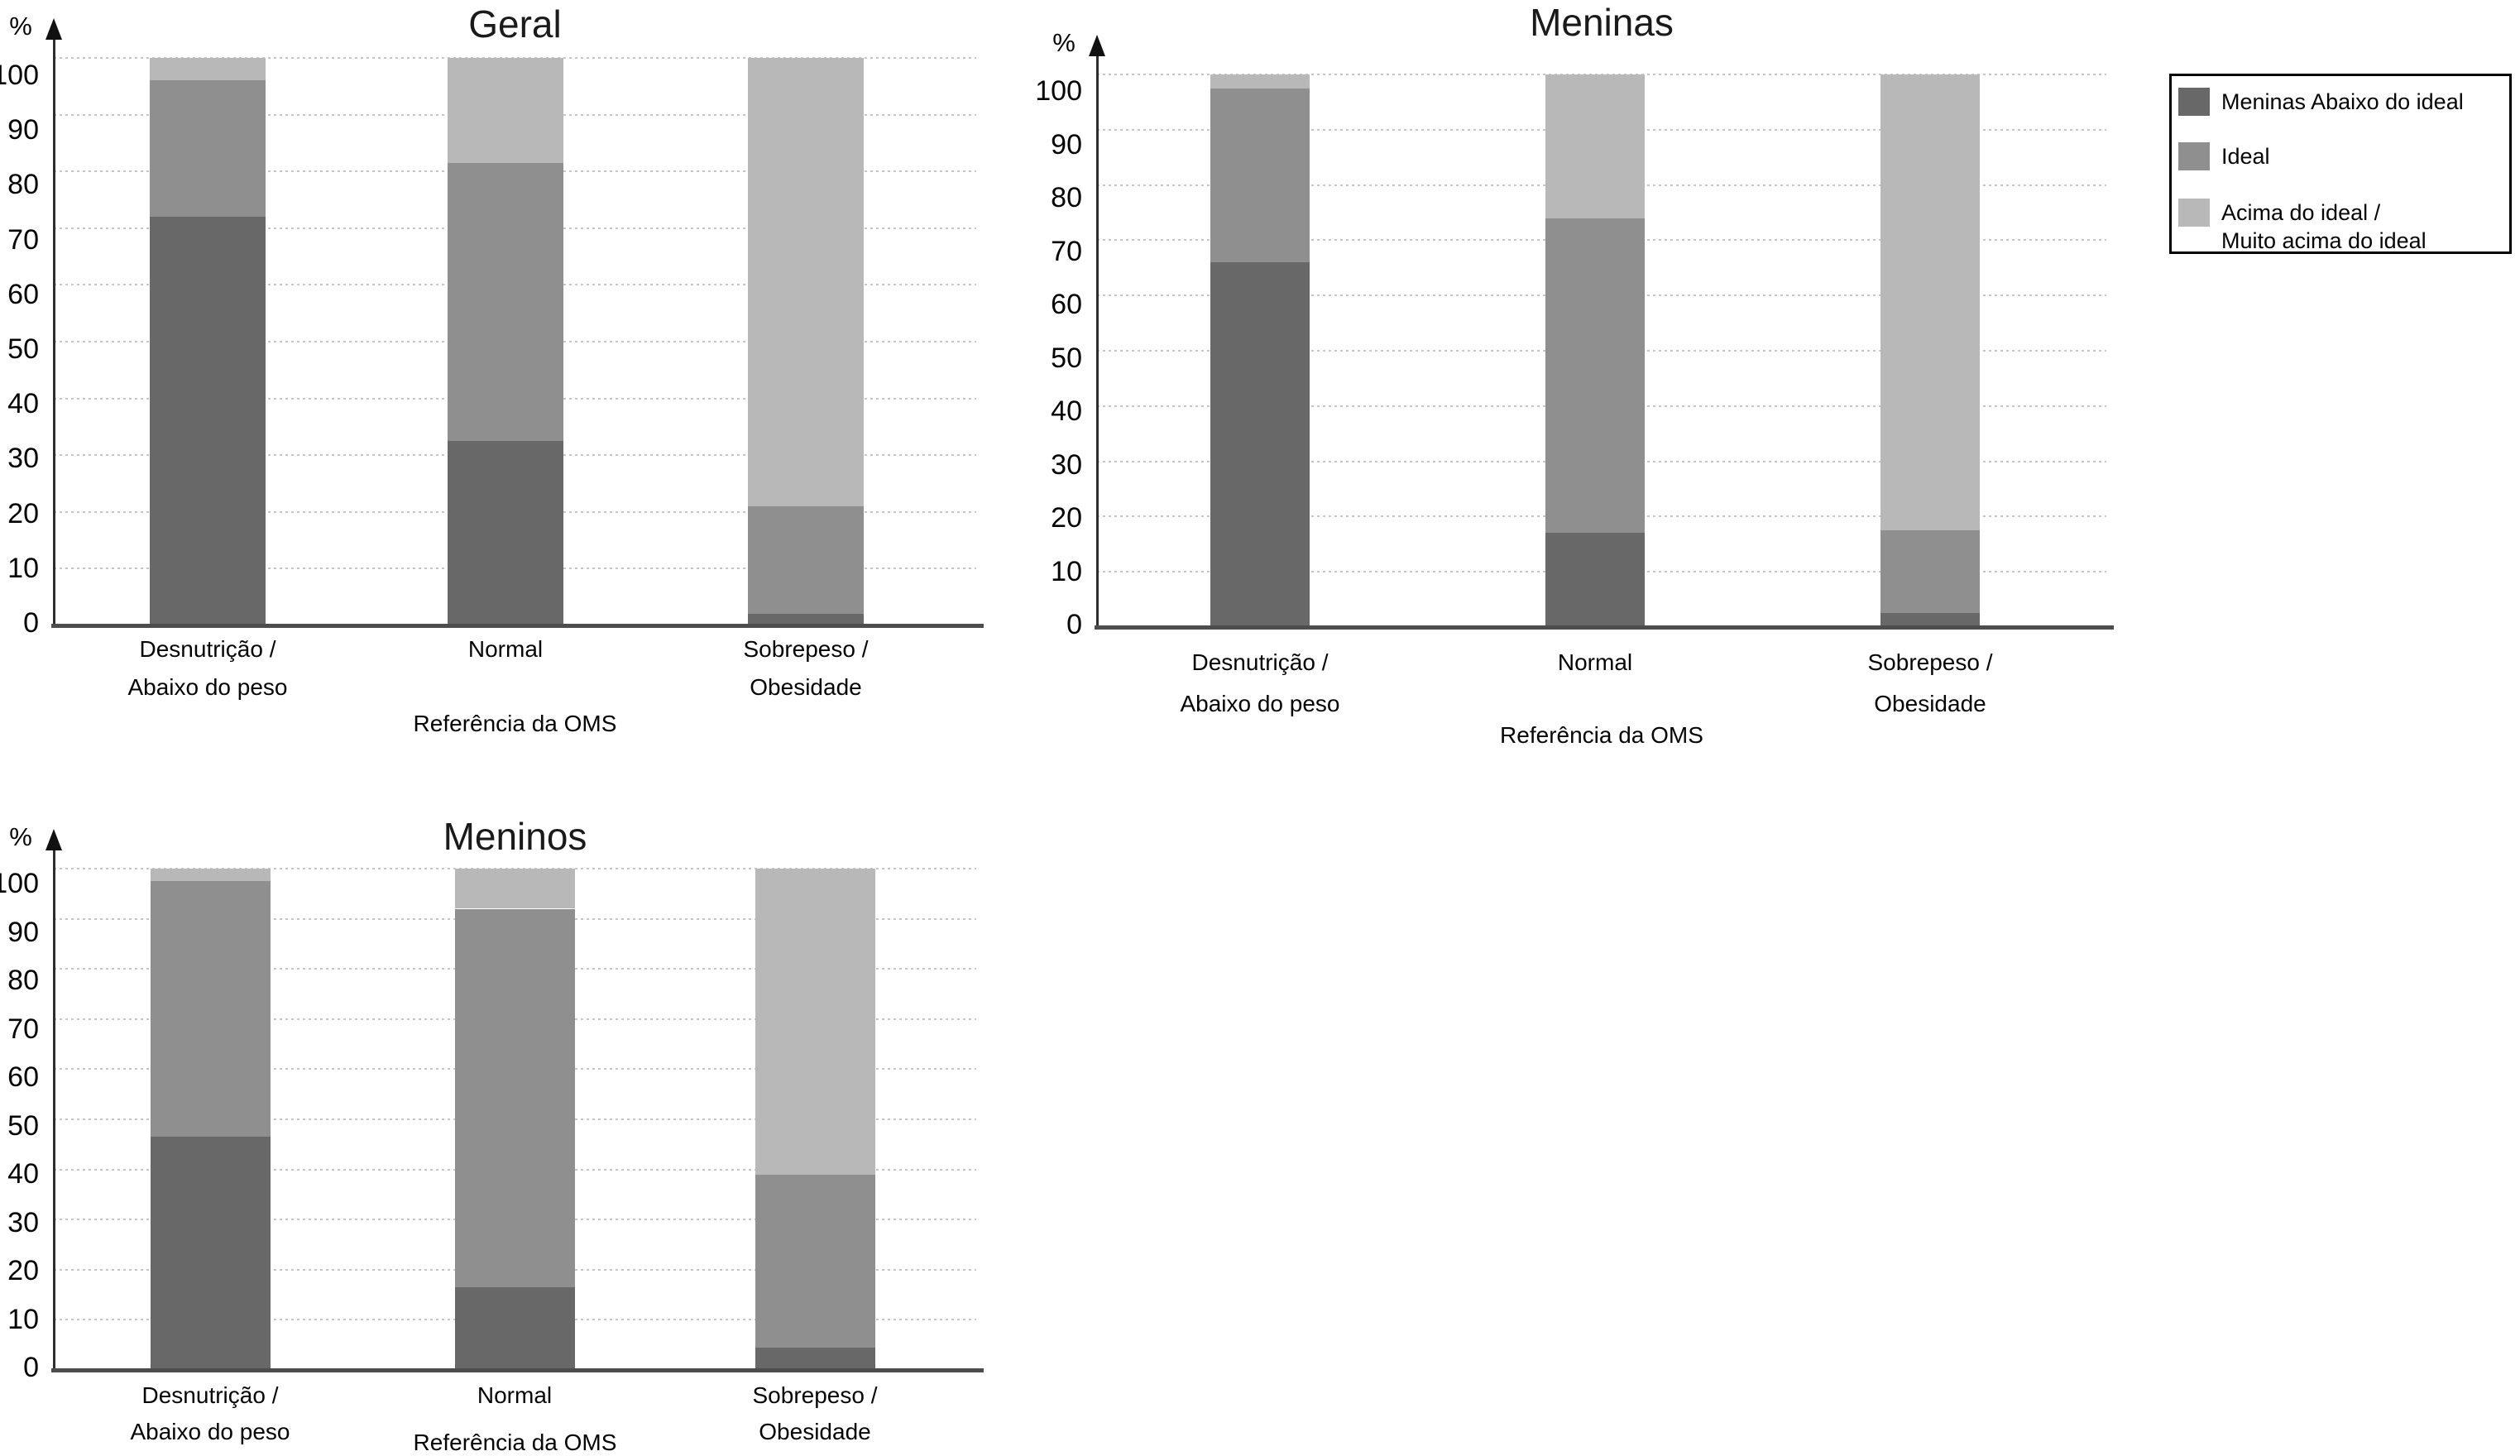 The width and height of the screenshot is (2520, 1456). What do you see at coordinates (23, 349) in the screenshot?
I see `tick-label-geral-50: 50` at bounding box center [23, 349].